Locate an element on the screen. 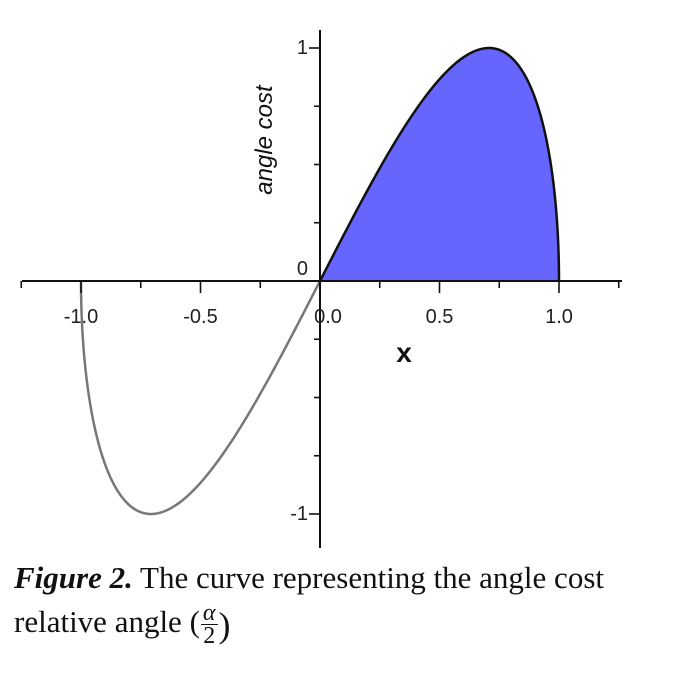 The width and height of the screenshot is (699, 676). x-ticks: -1.0 -0.5 0.0 0.5 1.0 is located at coordinates (320, 304).